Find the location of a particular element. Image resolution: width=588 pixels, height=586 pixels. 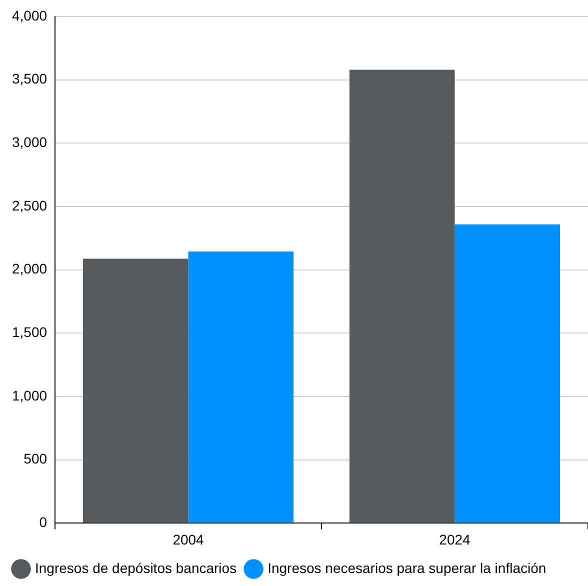

y-tick-label: 2,000 is located at coordinates (30, 268).